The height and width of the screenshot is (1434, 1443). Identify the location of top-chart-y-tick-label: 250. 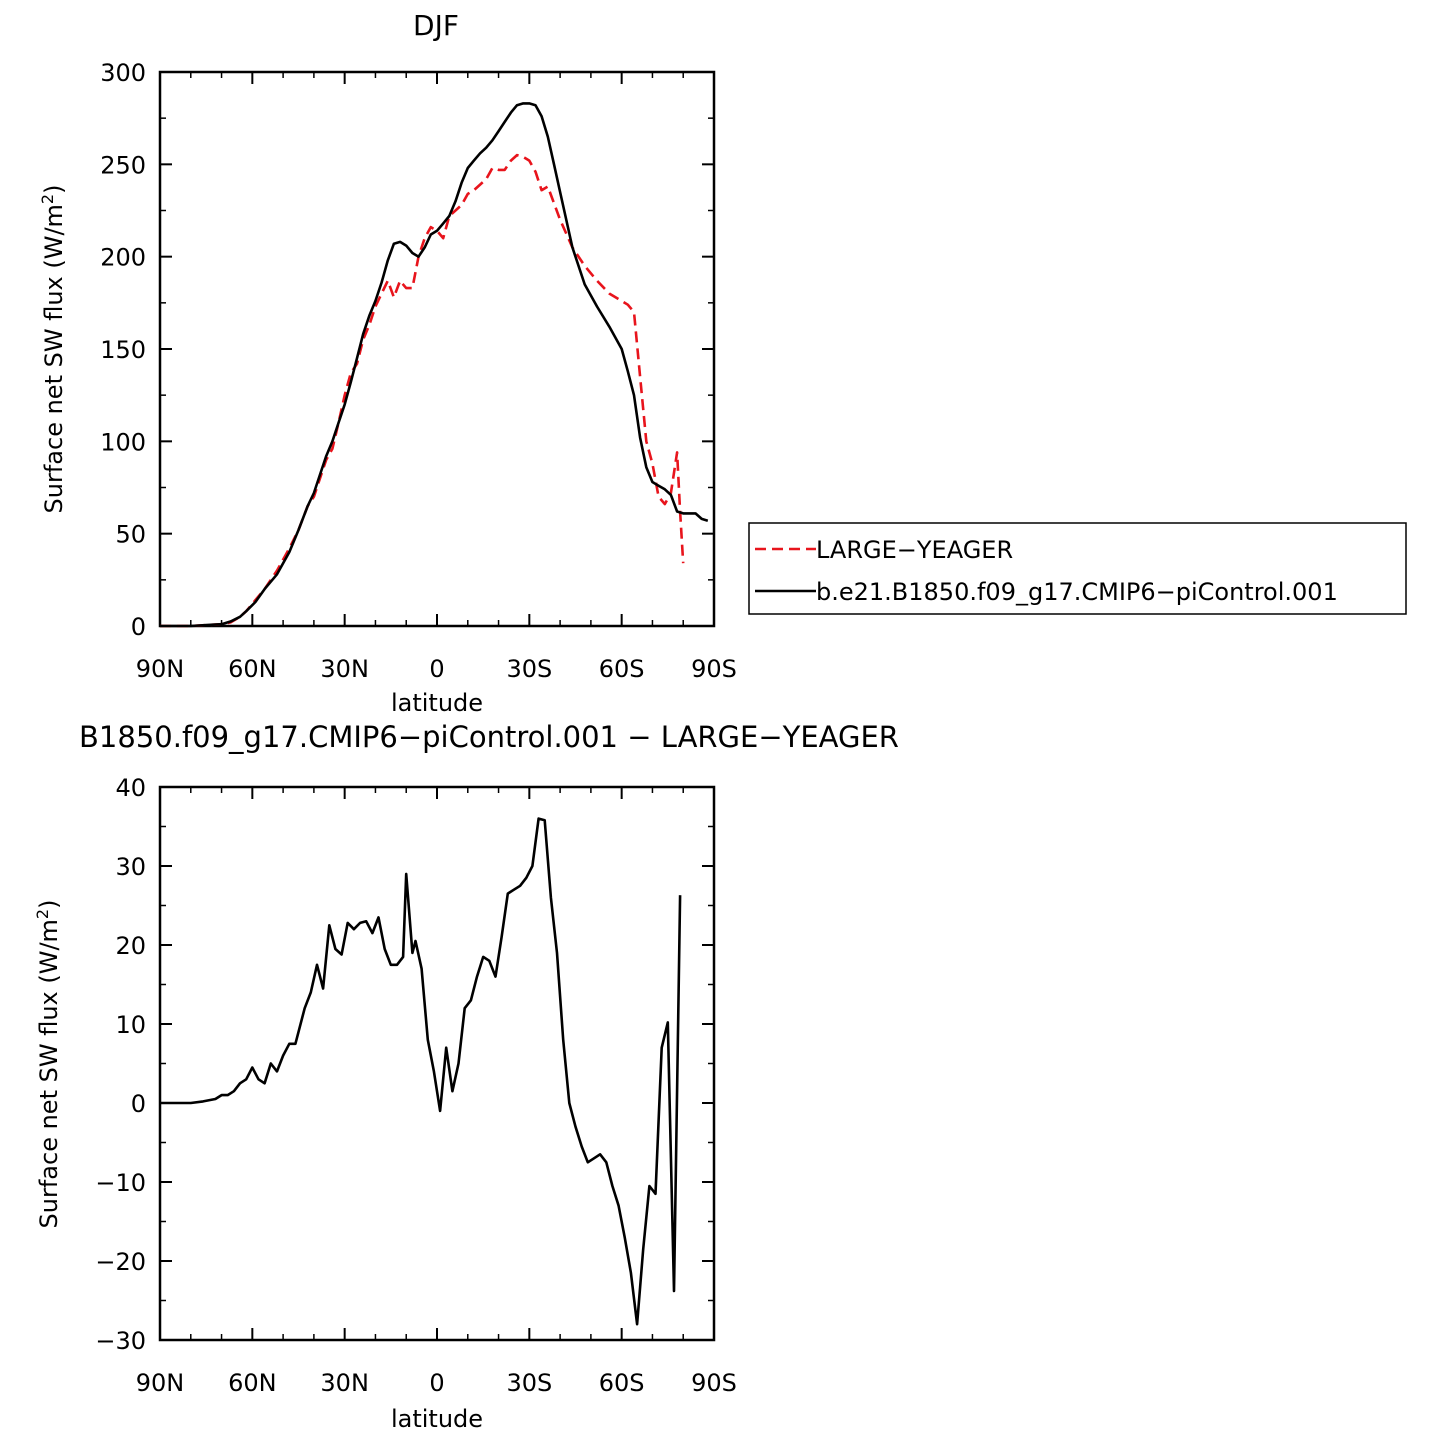
(123, 165).